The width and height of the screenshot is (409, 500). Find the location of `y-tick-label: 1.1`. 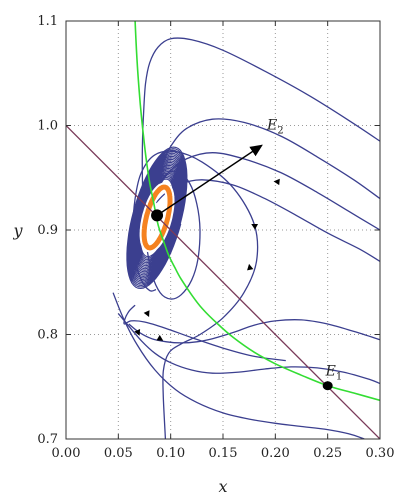

y-tick-label: 1.1 is located at coordinates (47, 21).